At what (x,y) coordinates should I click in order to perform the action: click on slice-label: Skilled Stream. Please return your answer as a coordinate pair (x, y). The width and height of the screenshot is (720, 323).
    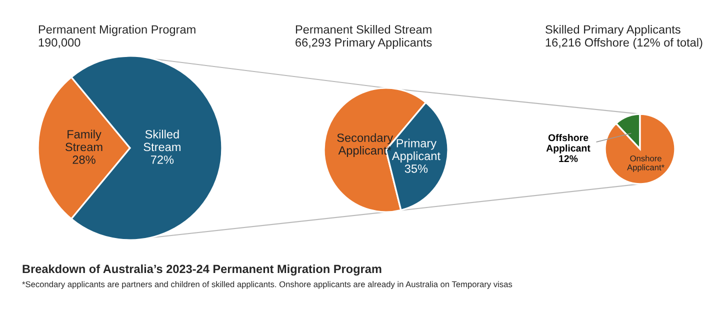
    Looking at the image, I should click on (162, 141).